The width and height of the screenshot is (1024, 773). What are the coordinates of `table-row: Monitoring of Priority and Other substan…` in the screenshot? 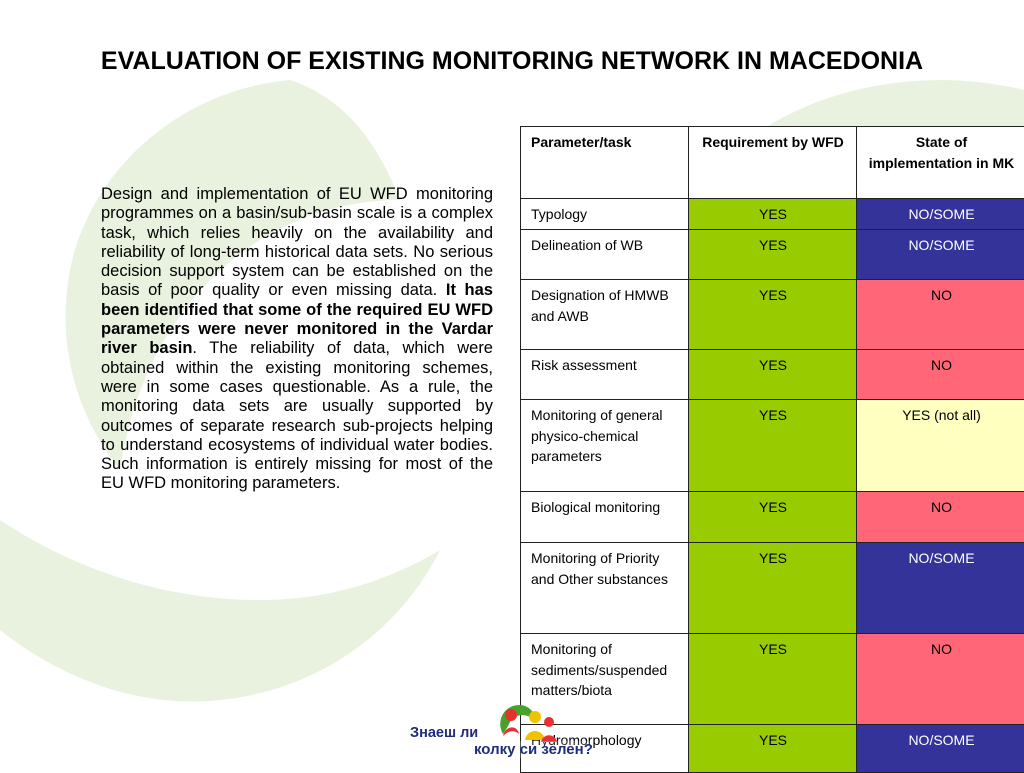 It's located at (772, 588).